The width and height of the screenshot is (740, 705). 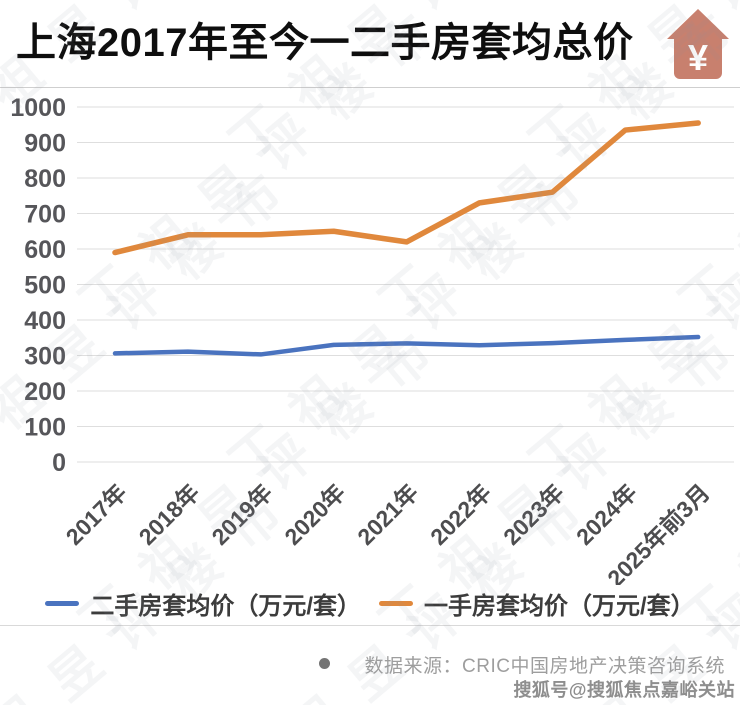 What do you see at coordinates (242, 514) in the screenshot?
I see `x-tick-label: 2019年` at bounding box center [242, 514].